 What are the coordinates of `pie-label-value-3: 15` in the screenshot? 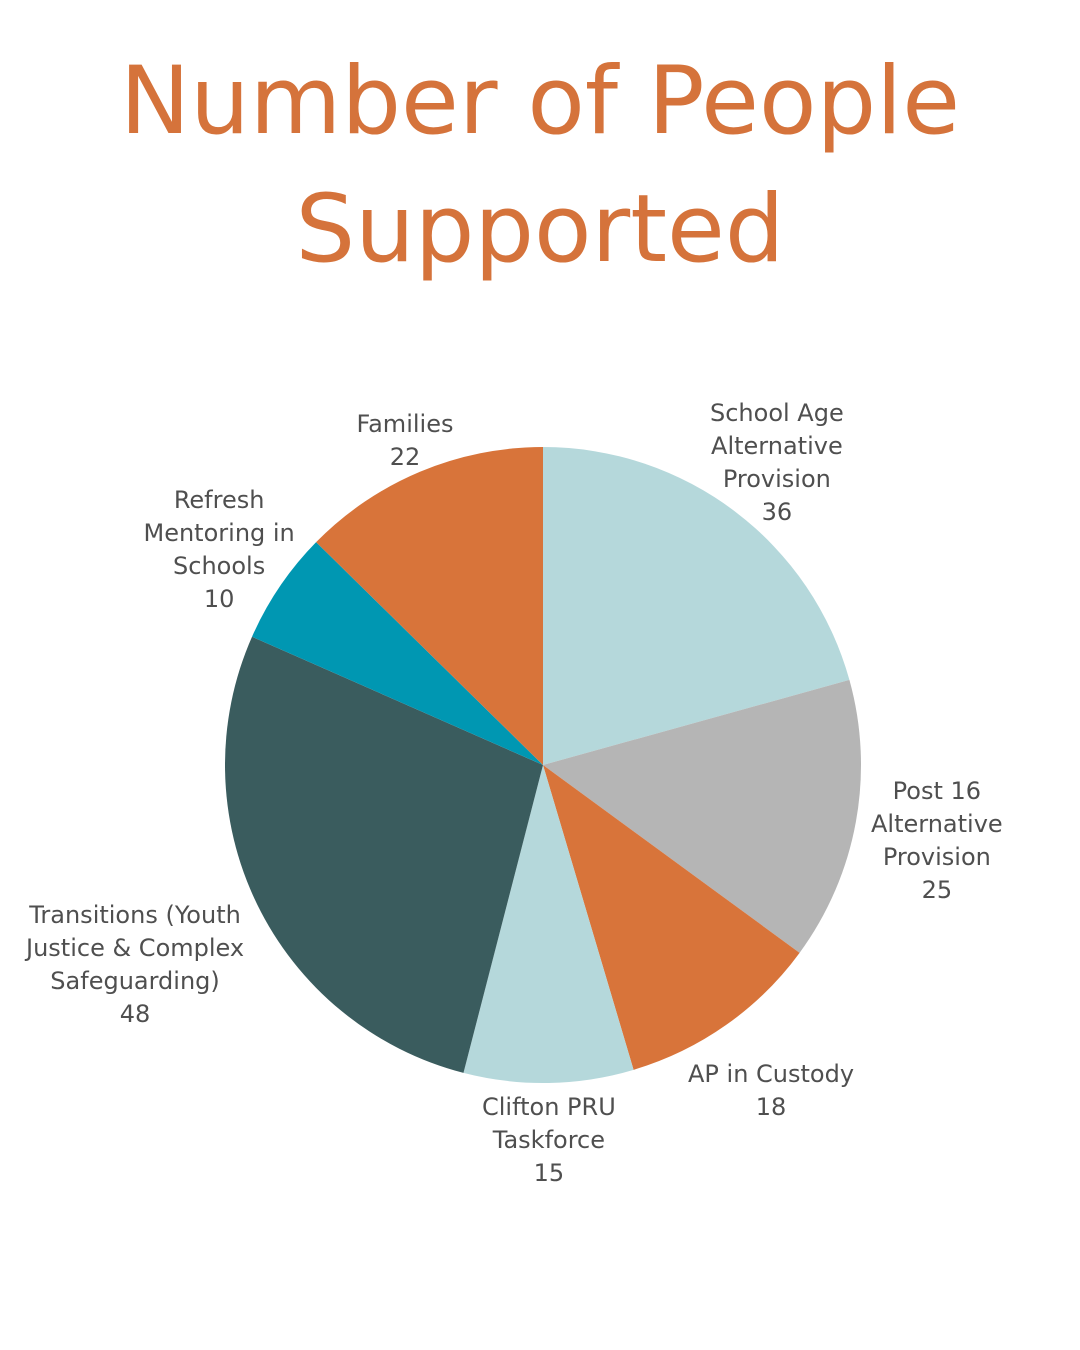 It's located at (549, 1173).